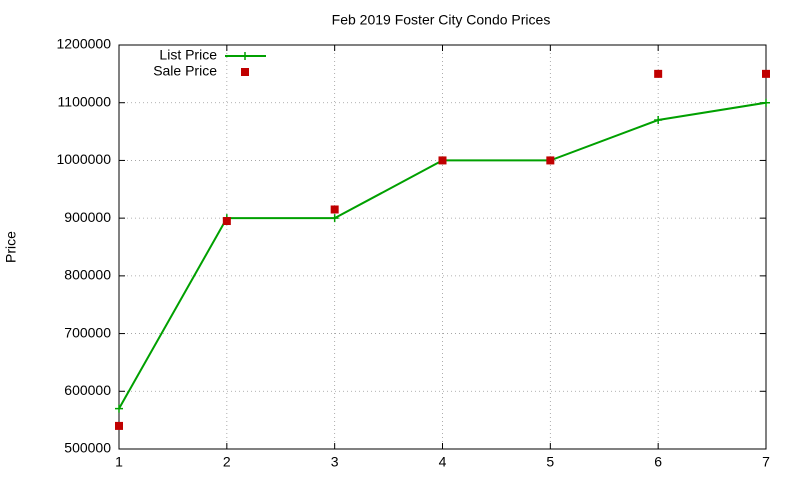 This screenshot has height=480, width=800. Describe the element at coordinates (766, 462) in the screenshot. I see `x-tick-label: 7` at that location.